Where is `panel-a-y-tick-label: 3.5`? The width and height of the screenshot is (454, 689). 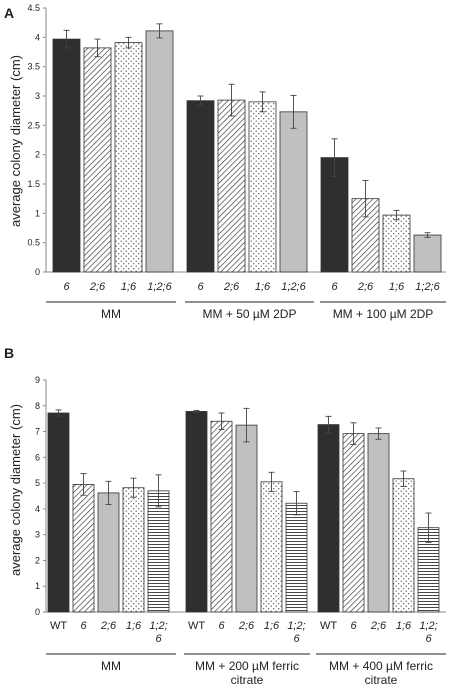 panel-a-y-tick-label: 3.5 is located at coordinates (33, 67).